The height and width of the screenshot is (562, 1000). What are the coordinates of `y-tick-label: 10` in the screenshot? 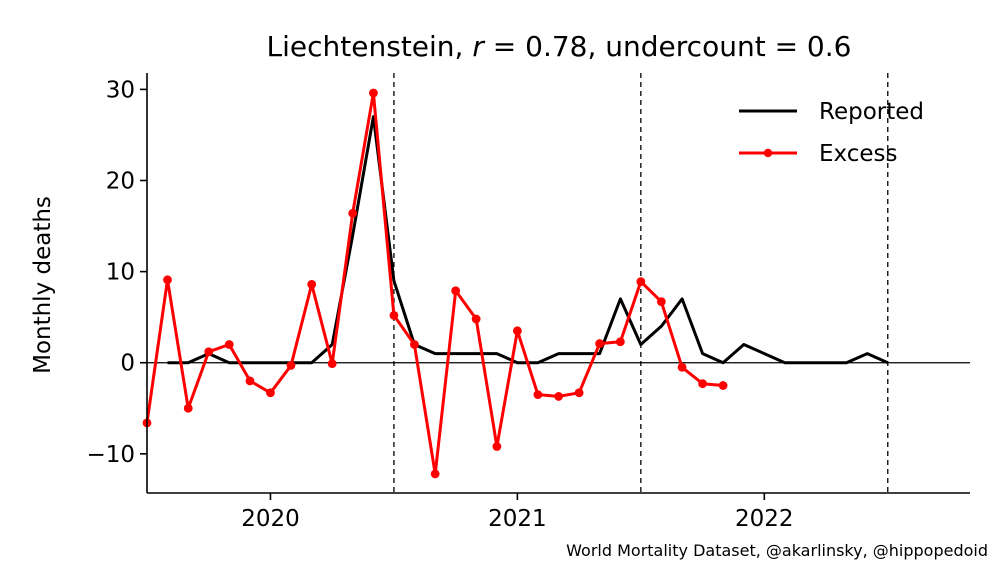 It's located at (120, 273).